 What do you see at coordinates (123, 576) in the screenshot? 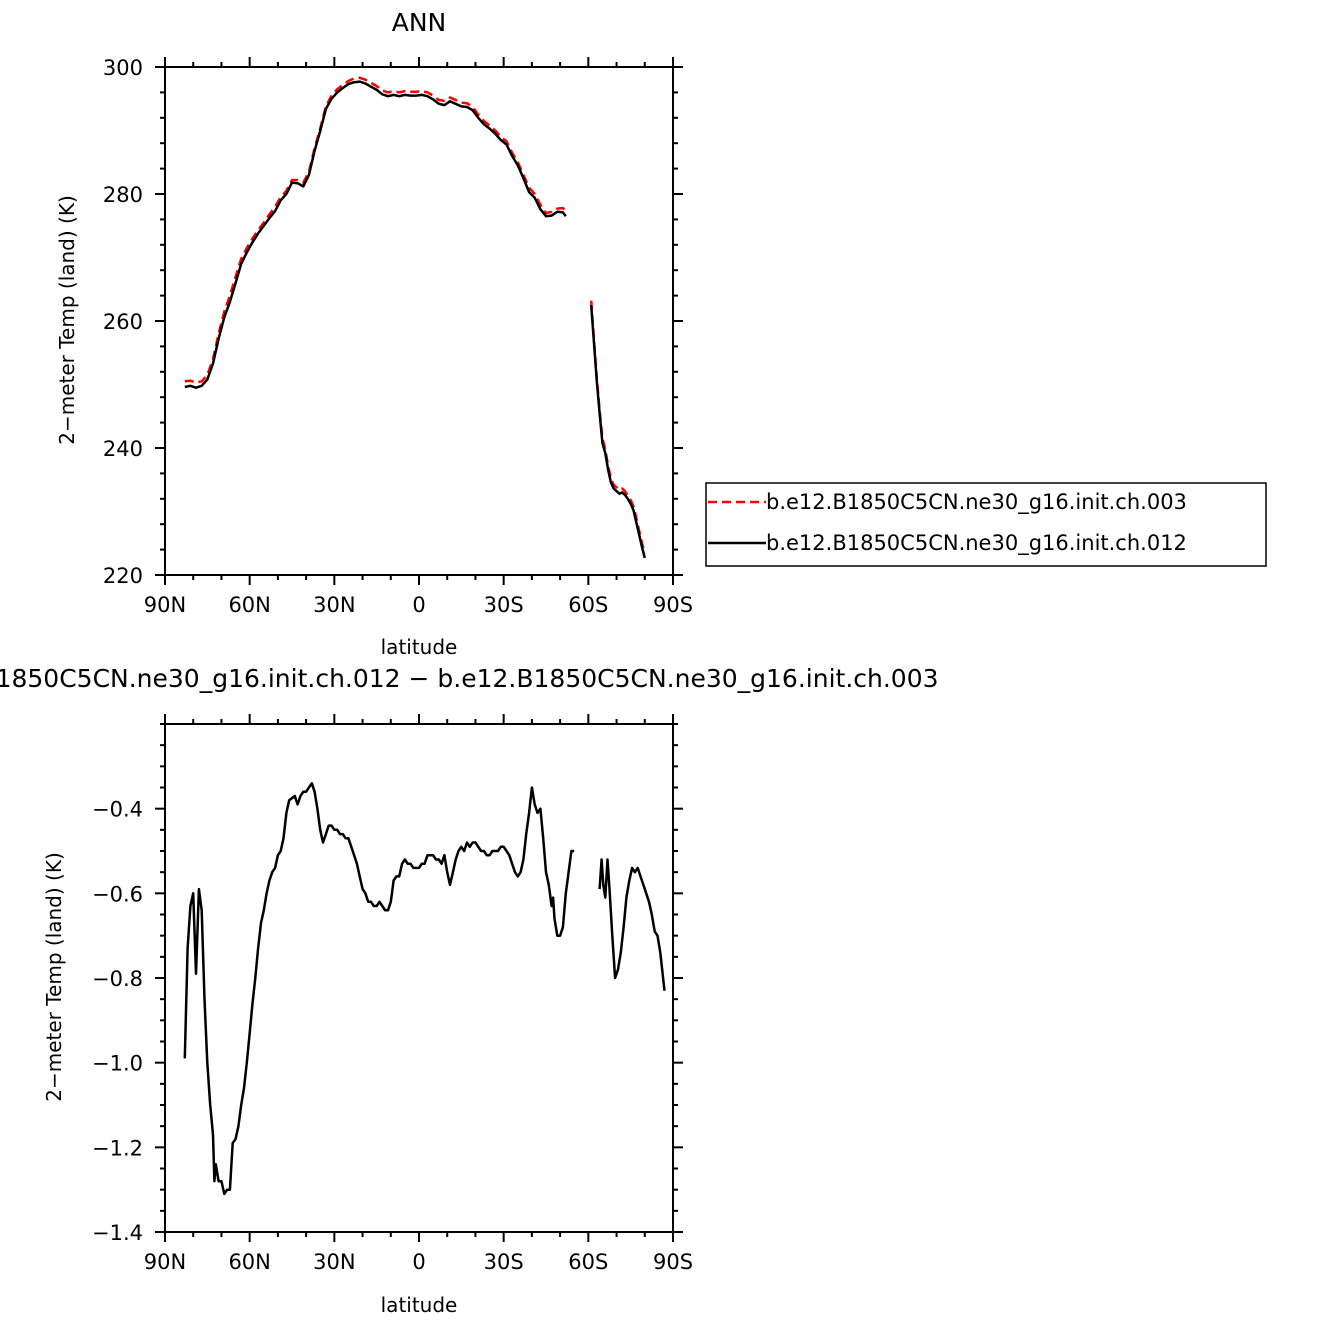
I see `top-y-tick-label: 220` at bounding box center [123, 576].